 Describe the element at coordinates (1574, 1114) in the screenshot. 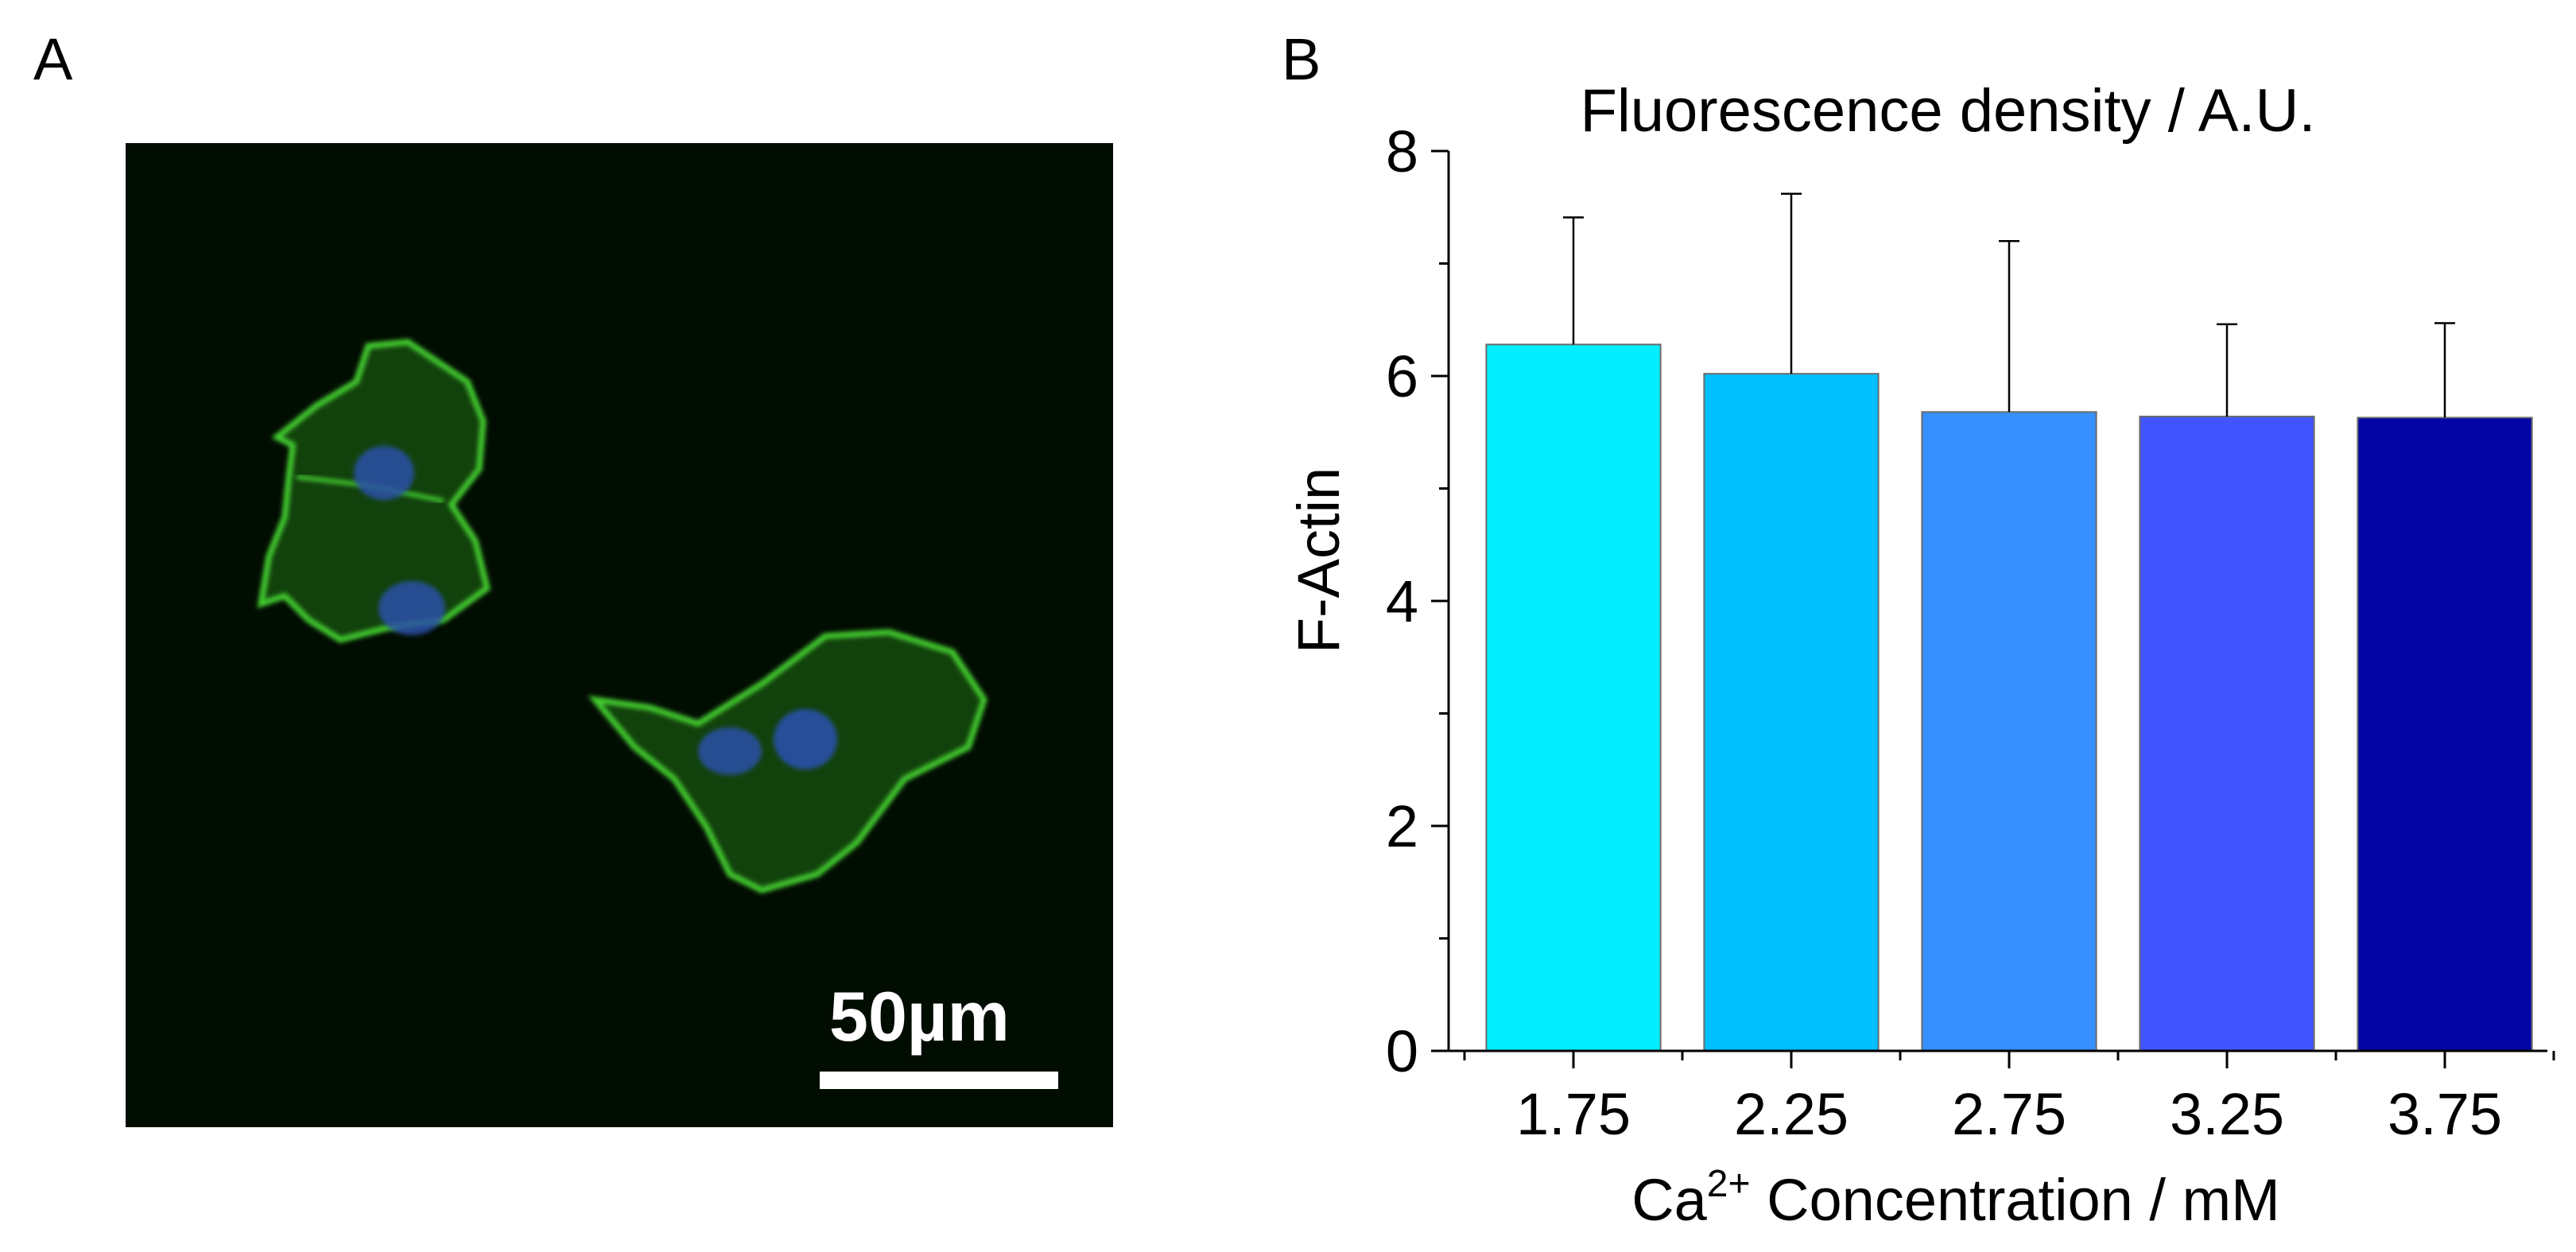

I see `x-tick-label-1.75: 1.75` at that location.